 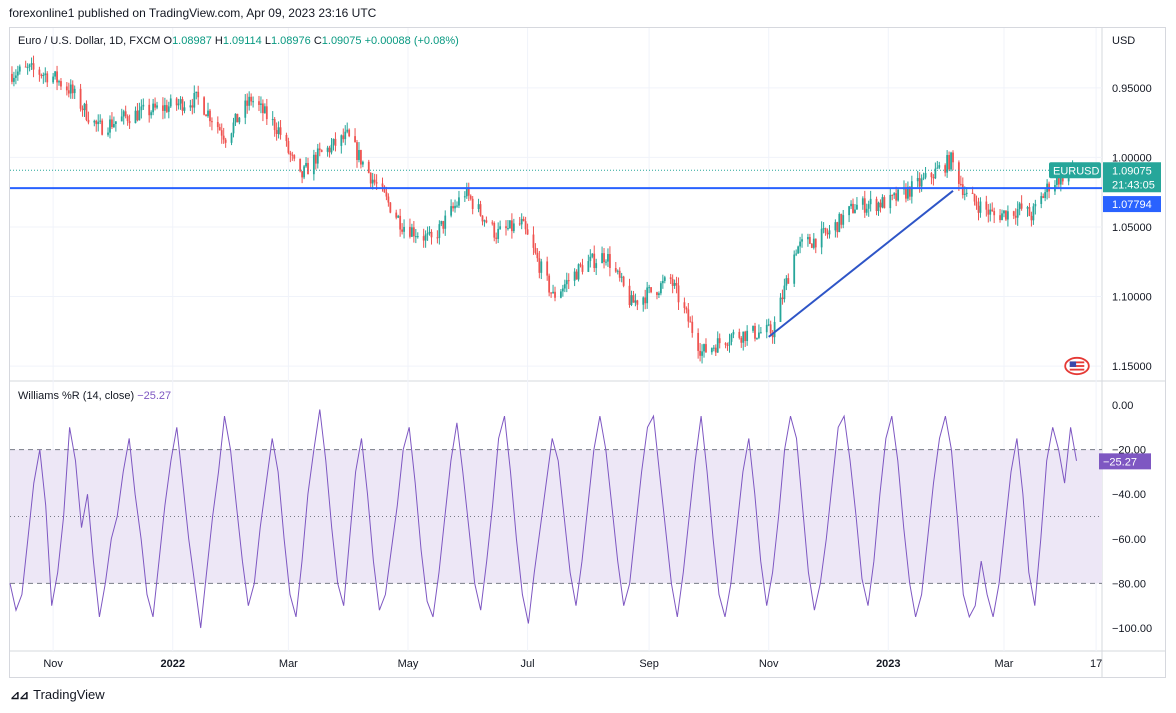 I want to click on us-flag-icon, so click(x=1077, y=366).